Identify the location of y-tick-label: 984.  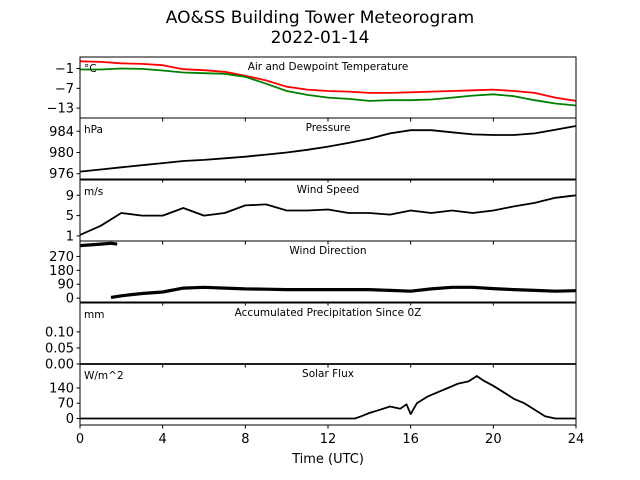
(61, 132).